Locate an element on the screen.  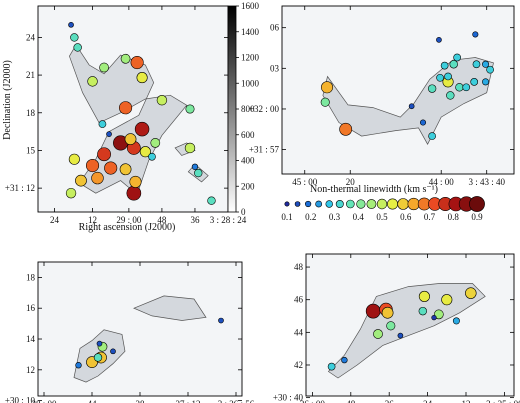
linewidth-tick-label: 0.9 is located at coordinates (477, 217).